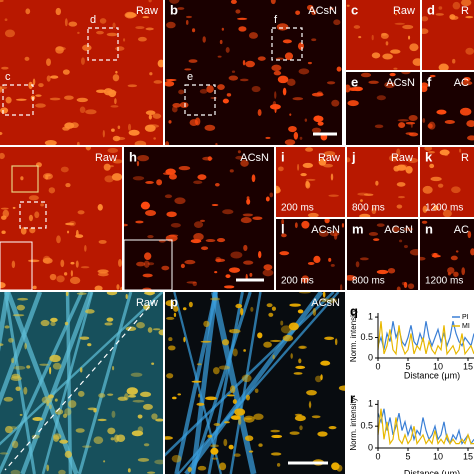  I want to click on roi-box, so click(287, 44).